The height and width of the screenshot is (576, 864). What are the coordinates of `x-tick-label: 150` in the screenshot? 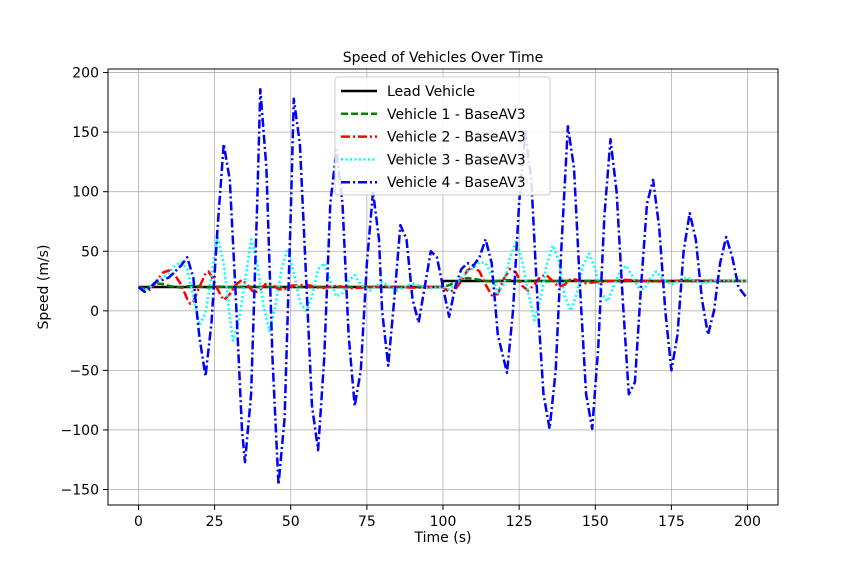 It's located at (595, 522).